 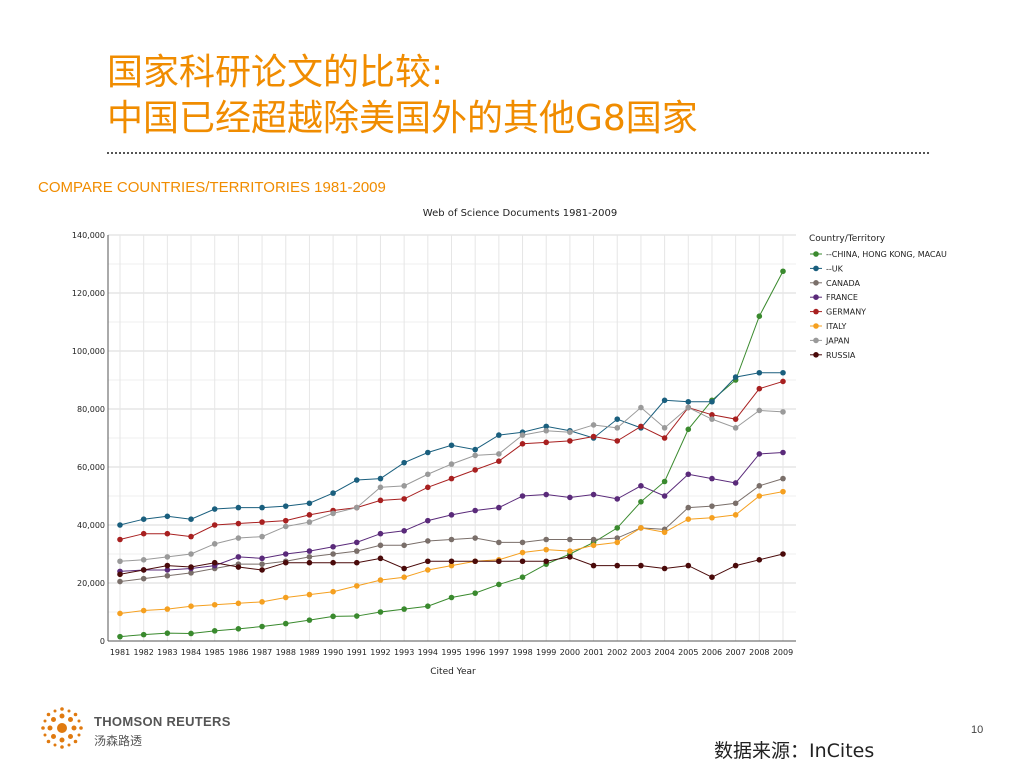 I want to click on x-tick-label: 1991, so click(x=357, y=652).